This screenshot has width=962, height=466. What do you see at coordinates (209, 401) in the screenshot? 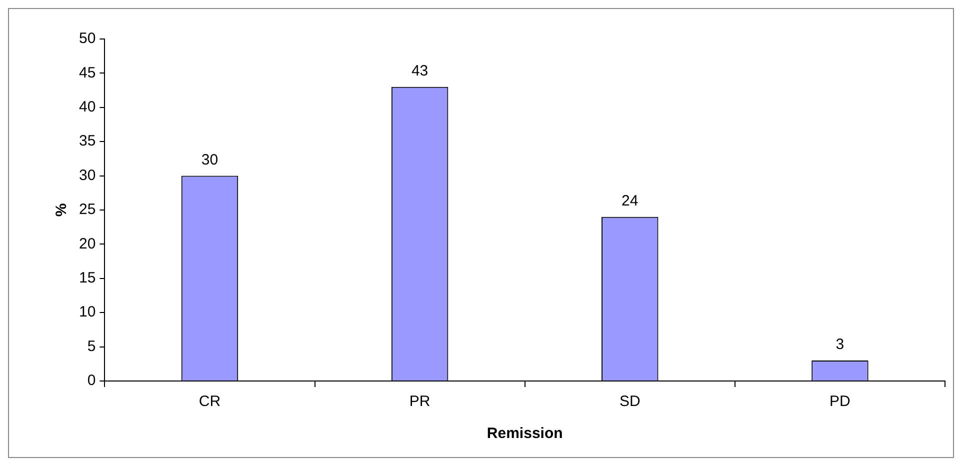
I see `x-tick-label: CR` at bounding box center [209, 401].